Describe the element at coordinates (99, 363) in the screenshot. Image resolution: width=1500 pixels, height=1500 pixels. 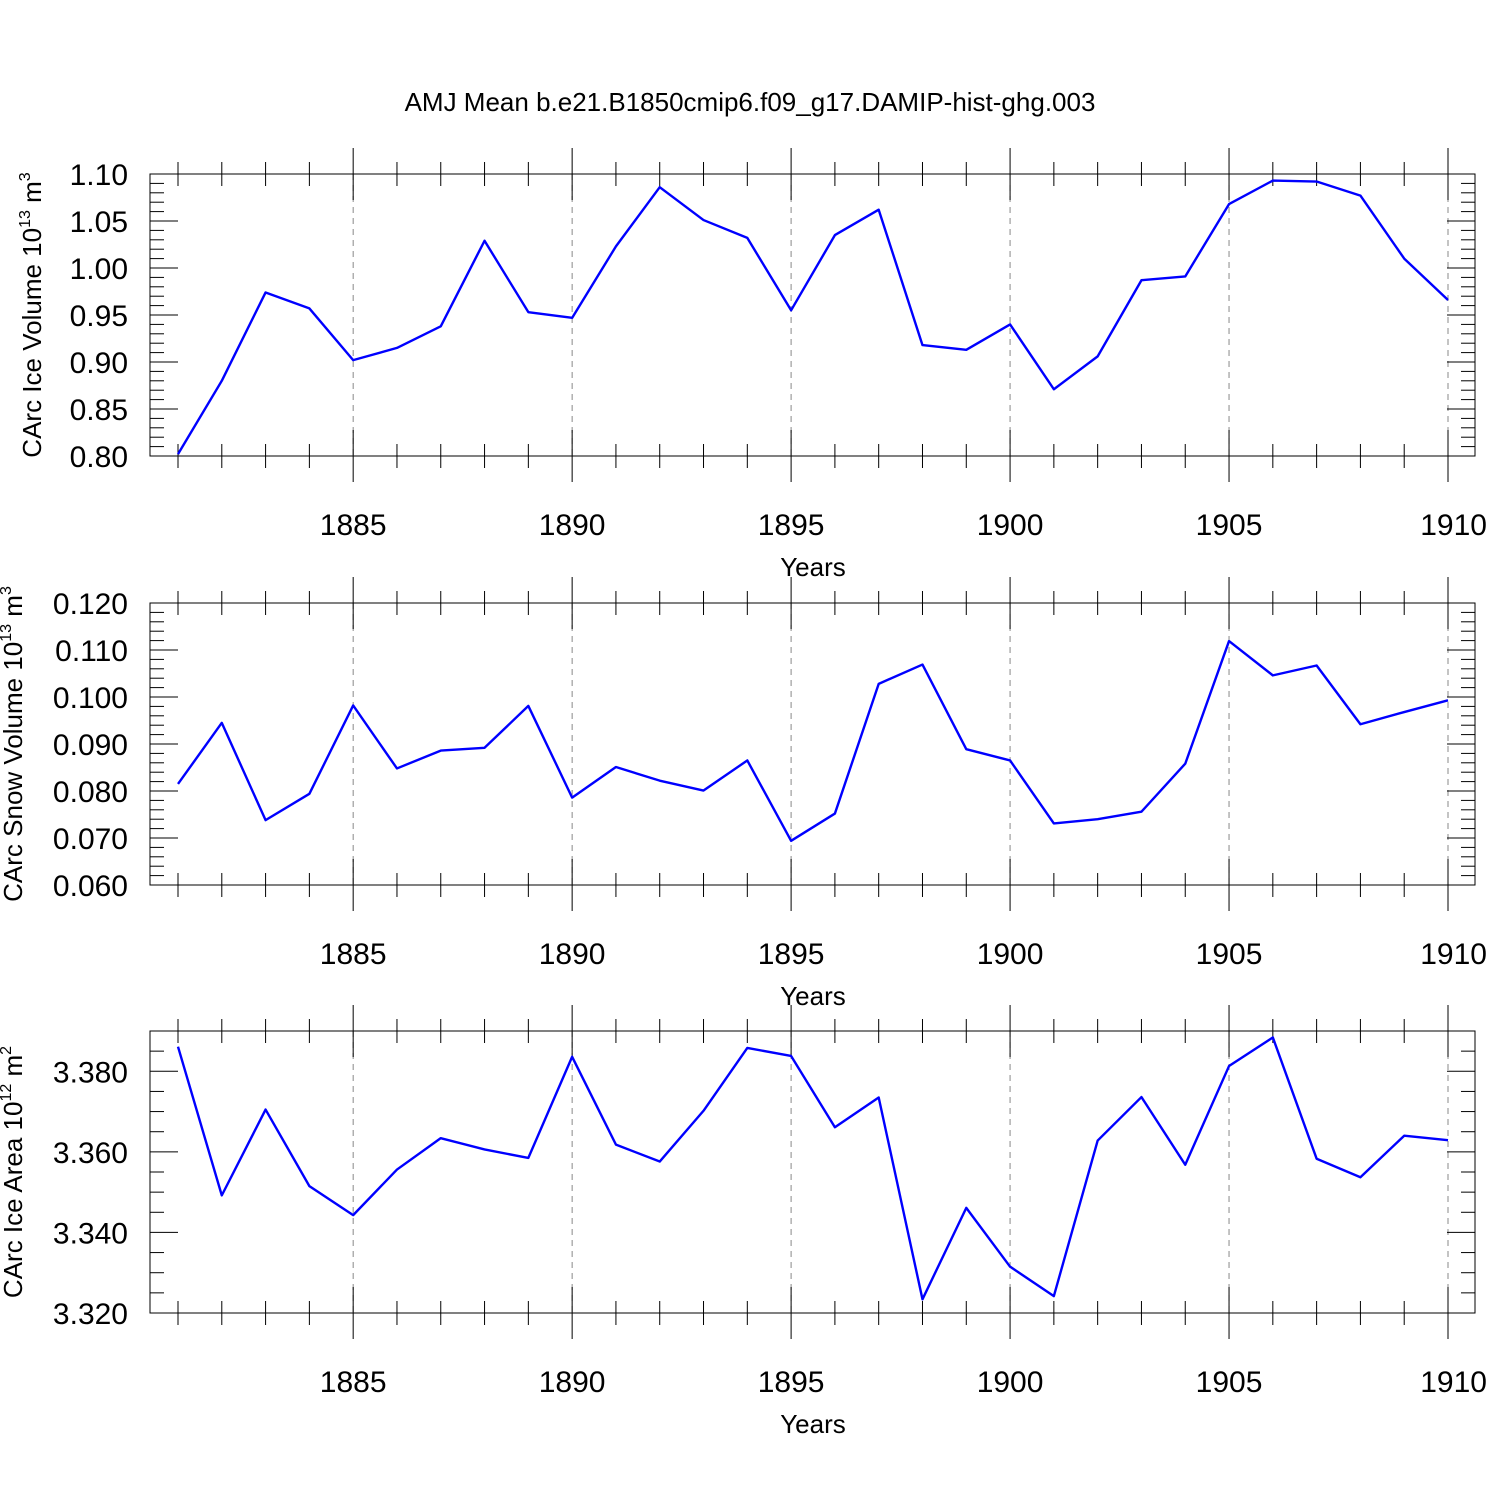
I see `y-tick-label: 0.90` at that location.